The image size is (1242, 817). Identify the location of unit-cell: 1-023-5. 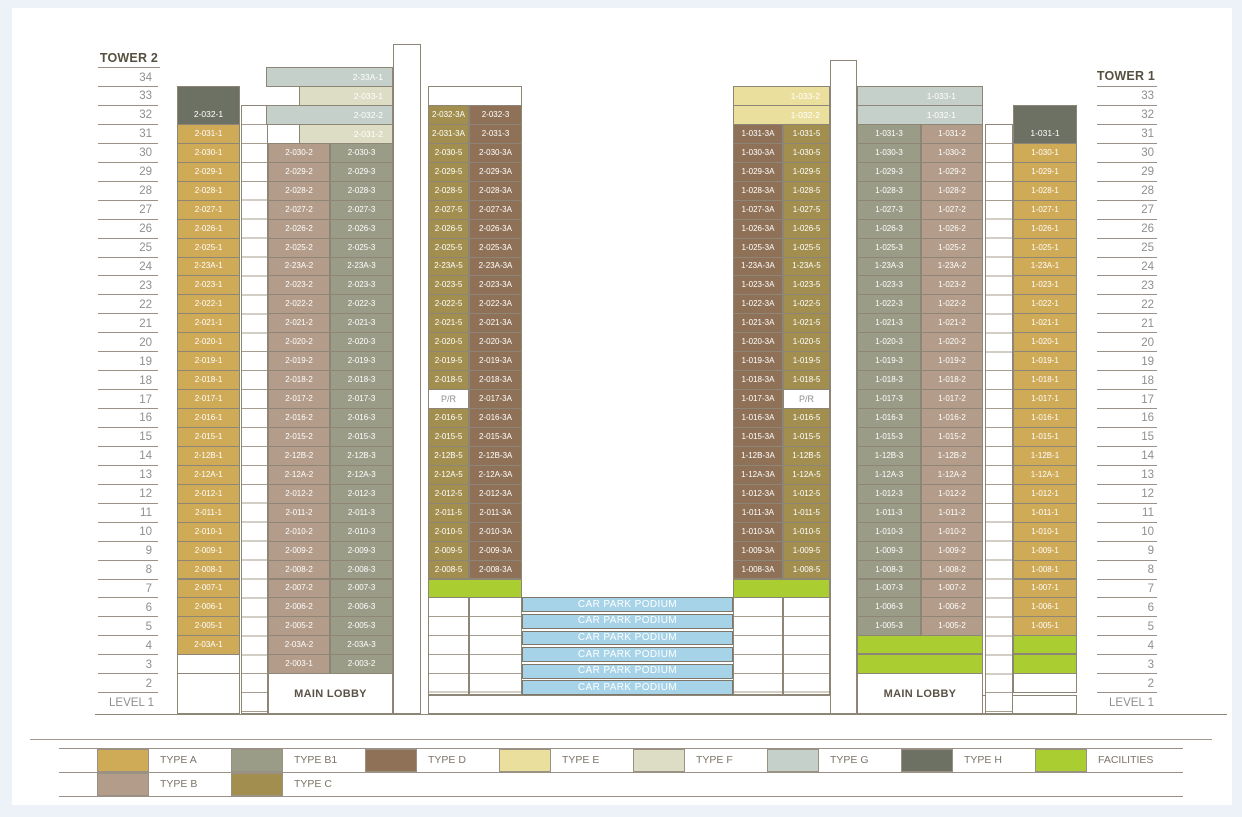
(806, 285).